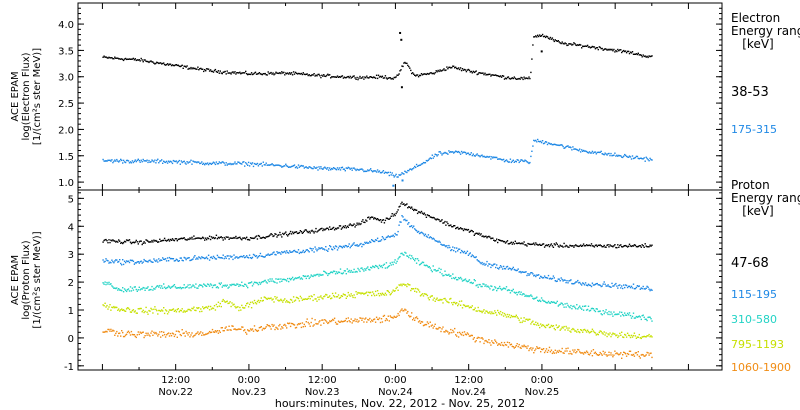 This screenshot has height=410, width=800. Describe the element at coordinates (750, 263) in the screenshot. I see `legend-entry: 47-68` at that location.